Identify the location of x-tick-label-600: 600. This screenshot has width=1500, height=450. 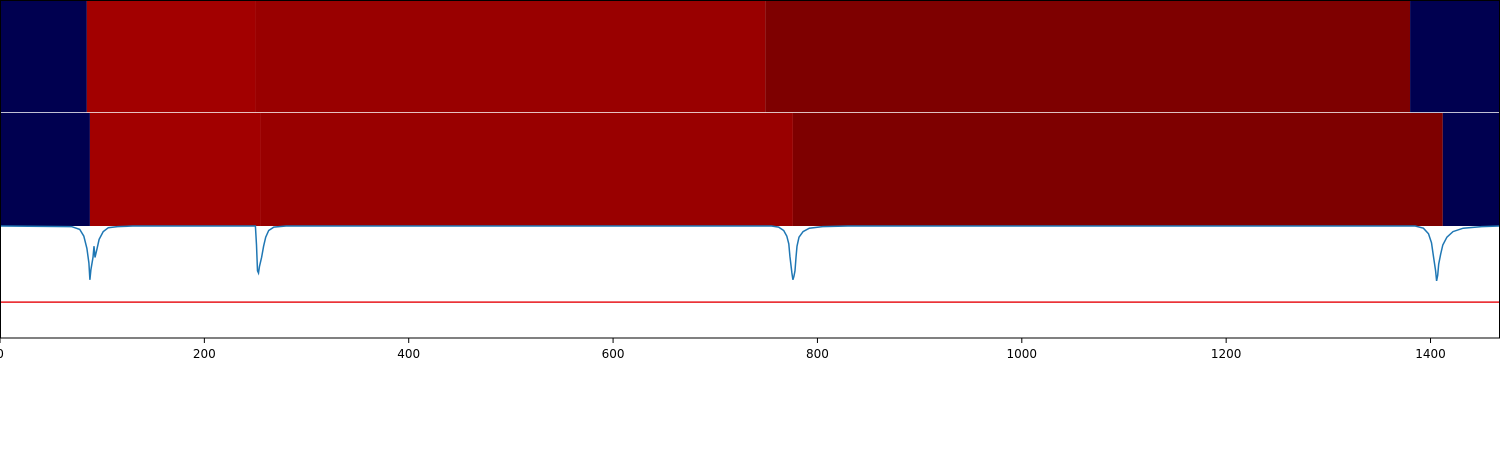
(613, 354).